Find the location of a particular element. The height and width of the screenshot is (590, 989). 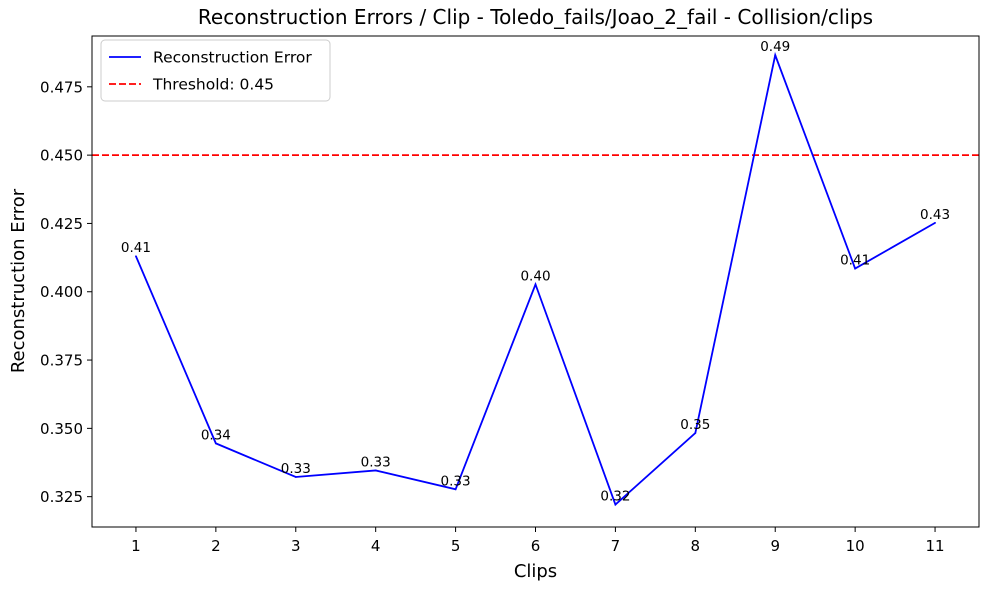

x-tick-label: 11 is located at coordinates (935, 546).